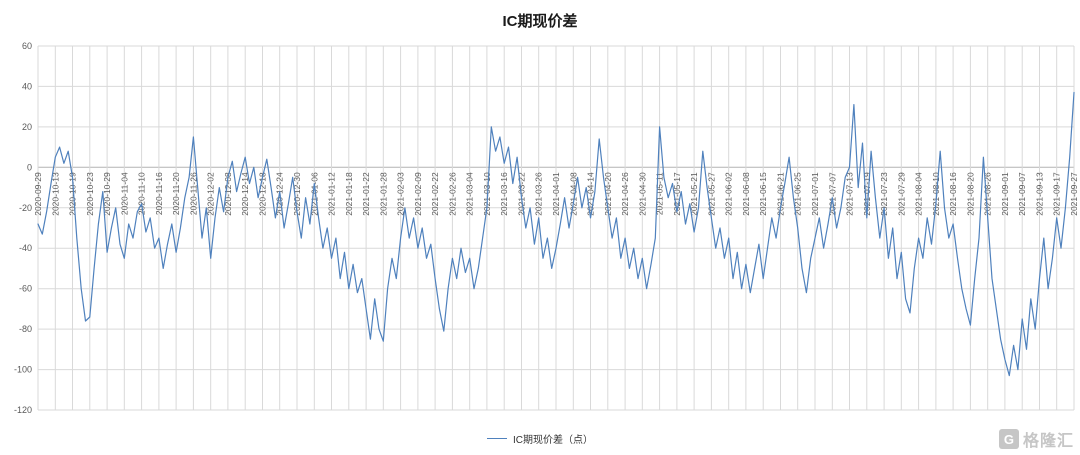  What do you see at coordinates (27, 46) in the screenshot?
I see `svg-text: 60` at bounding box center [27, 46].